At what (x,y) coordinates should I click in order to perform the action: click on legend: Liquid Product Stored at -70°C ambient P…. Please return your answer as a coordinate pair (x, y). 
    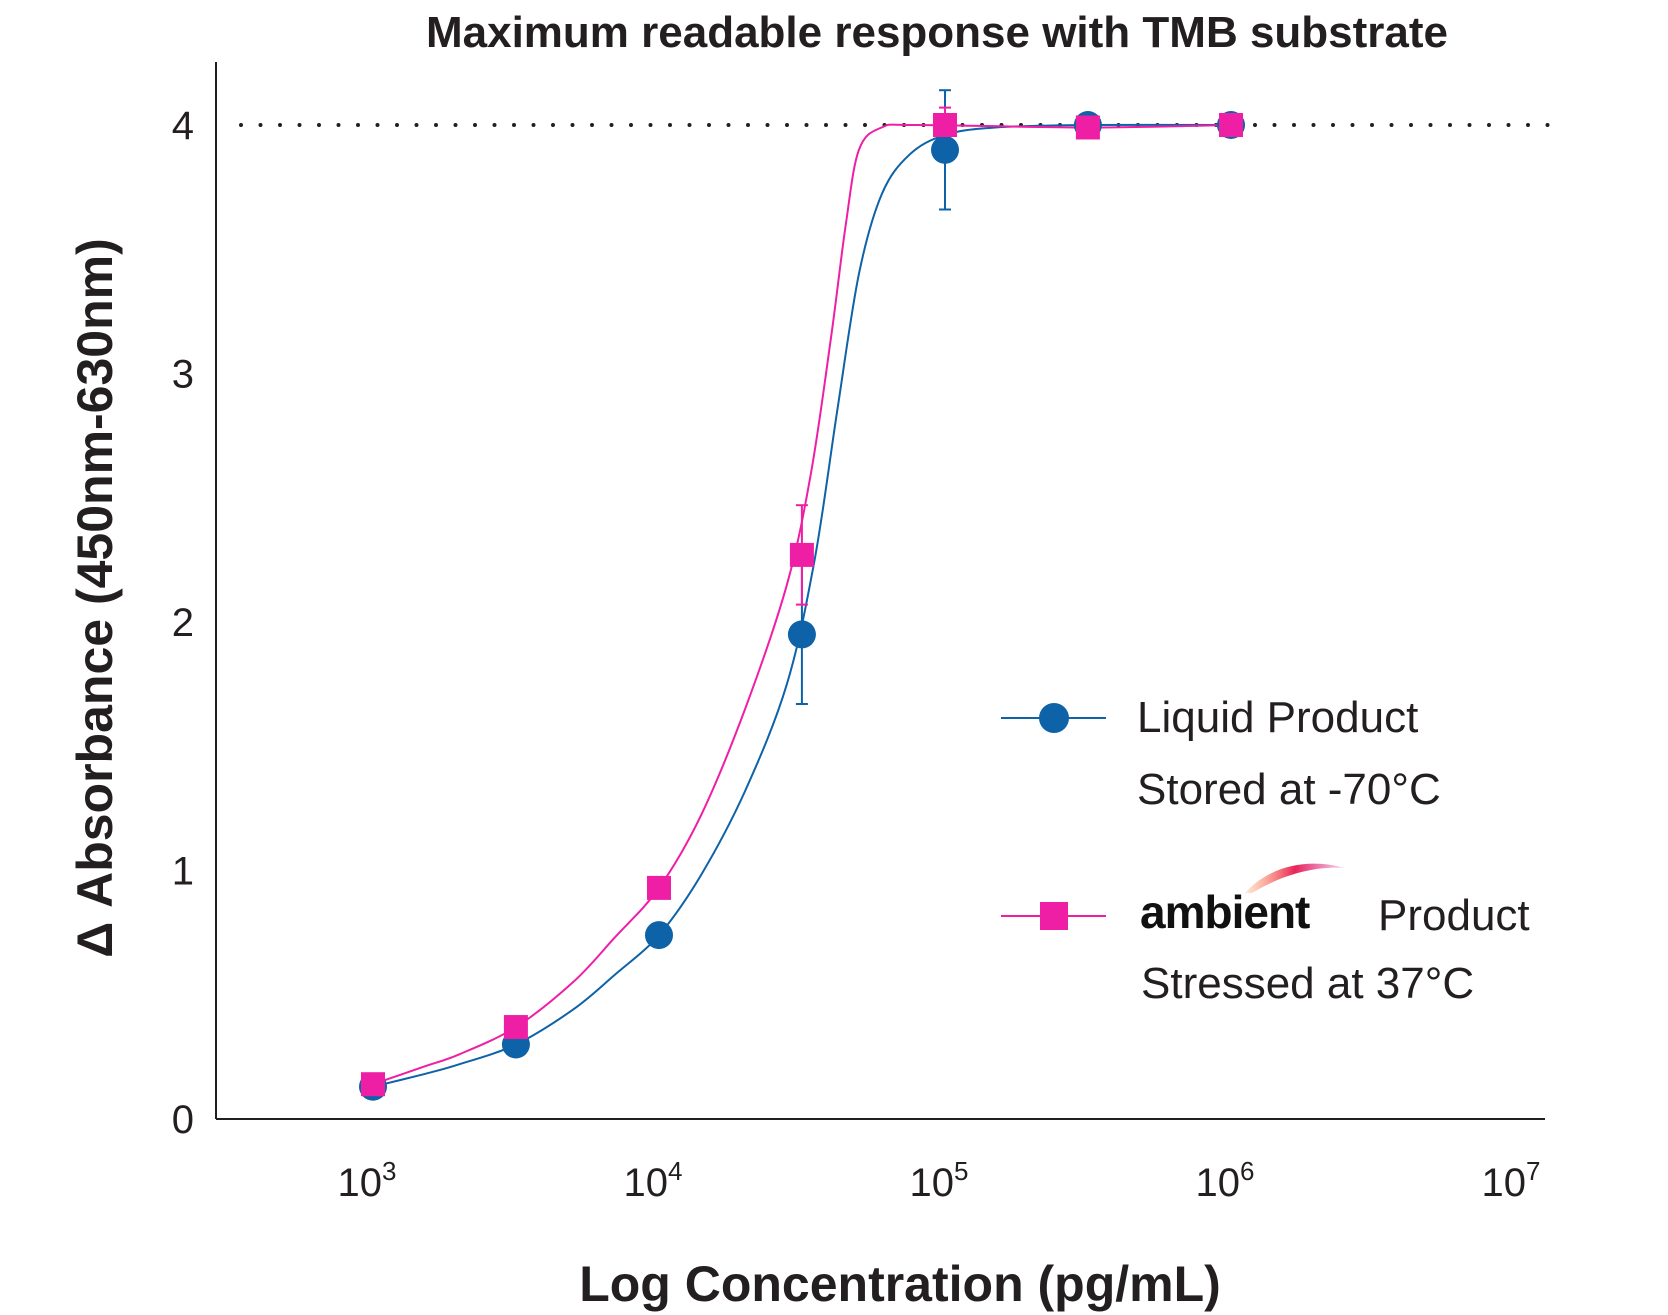
    Looking at the image, I should click on (1265, 850).